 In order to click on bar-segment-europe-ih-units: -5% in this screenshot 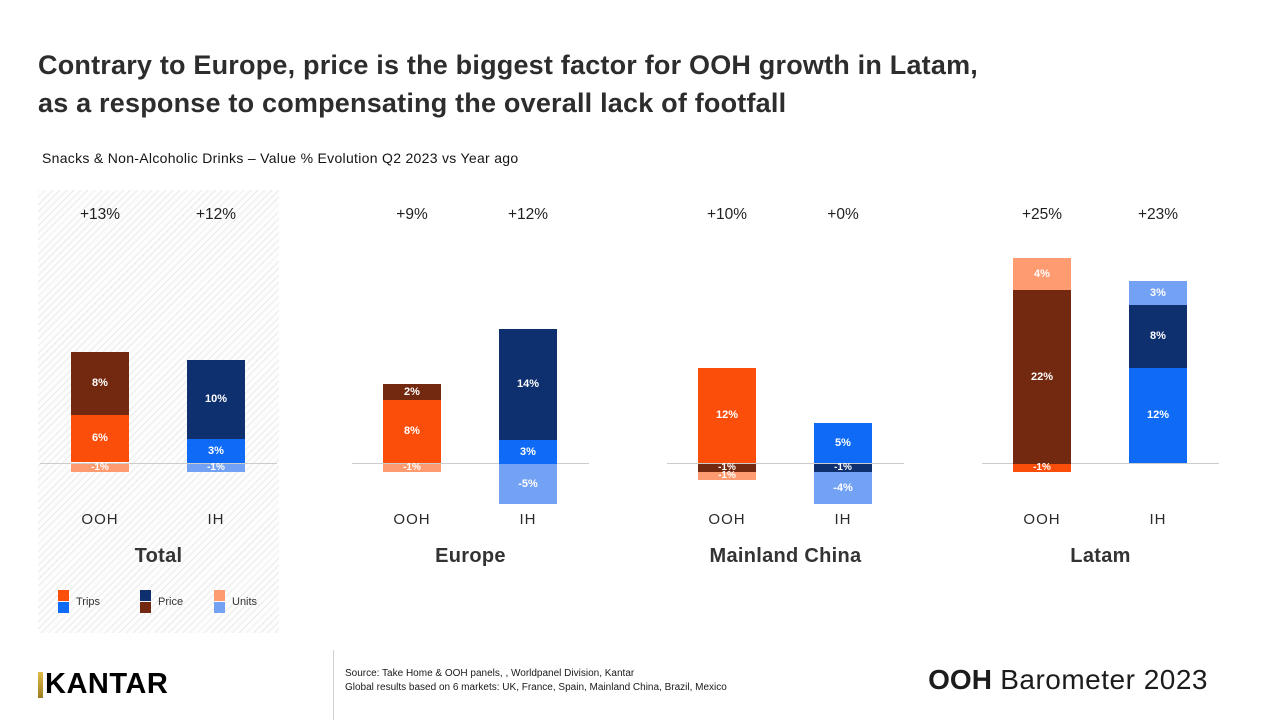, I will do `click(528, 484)`.